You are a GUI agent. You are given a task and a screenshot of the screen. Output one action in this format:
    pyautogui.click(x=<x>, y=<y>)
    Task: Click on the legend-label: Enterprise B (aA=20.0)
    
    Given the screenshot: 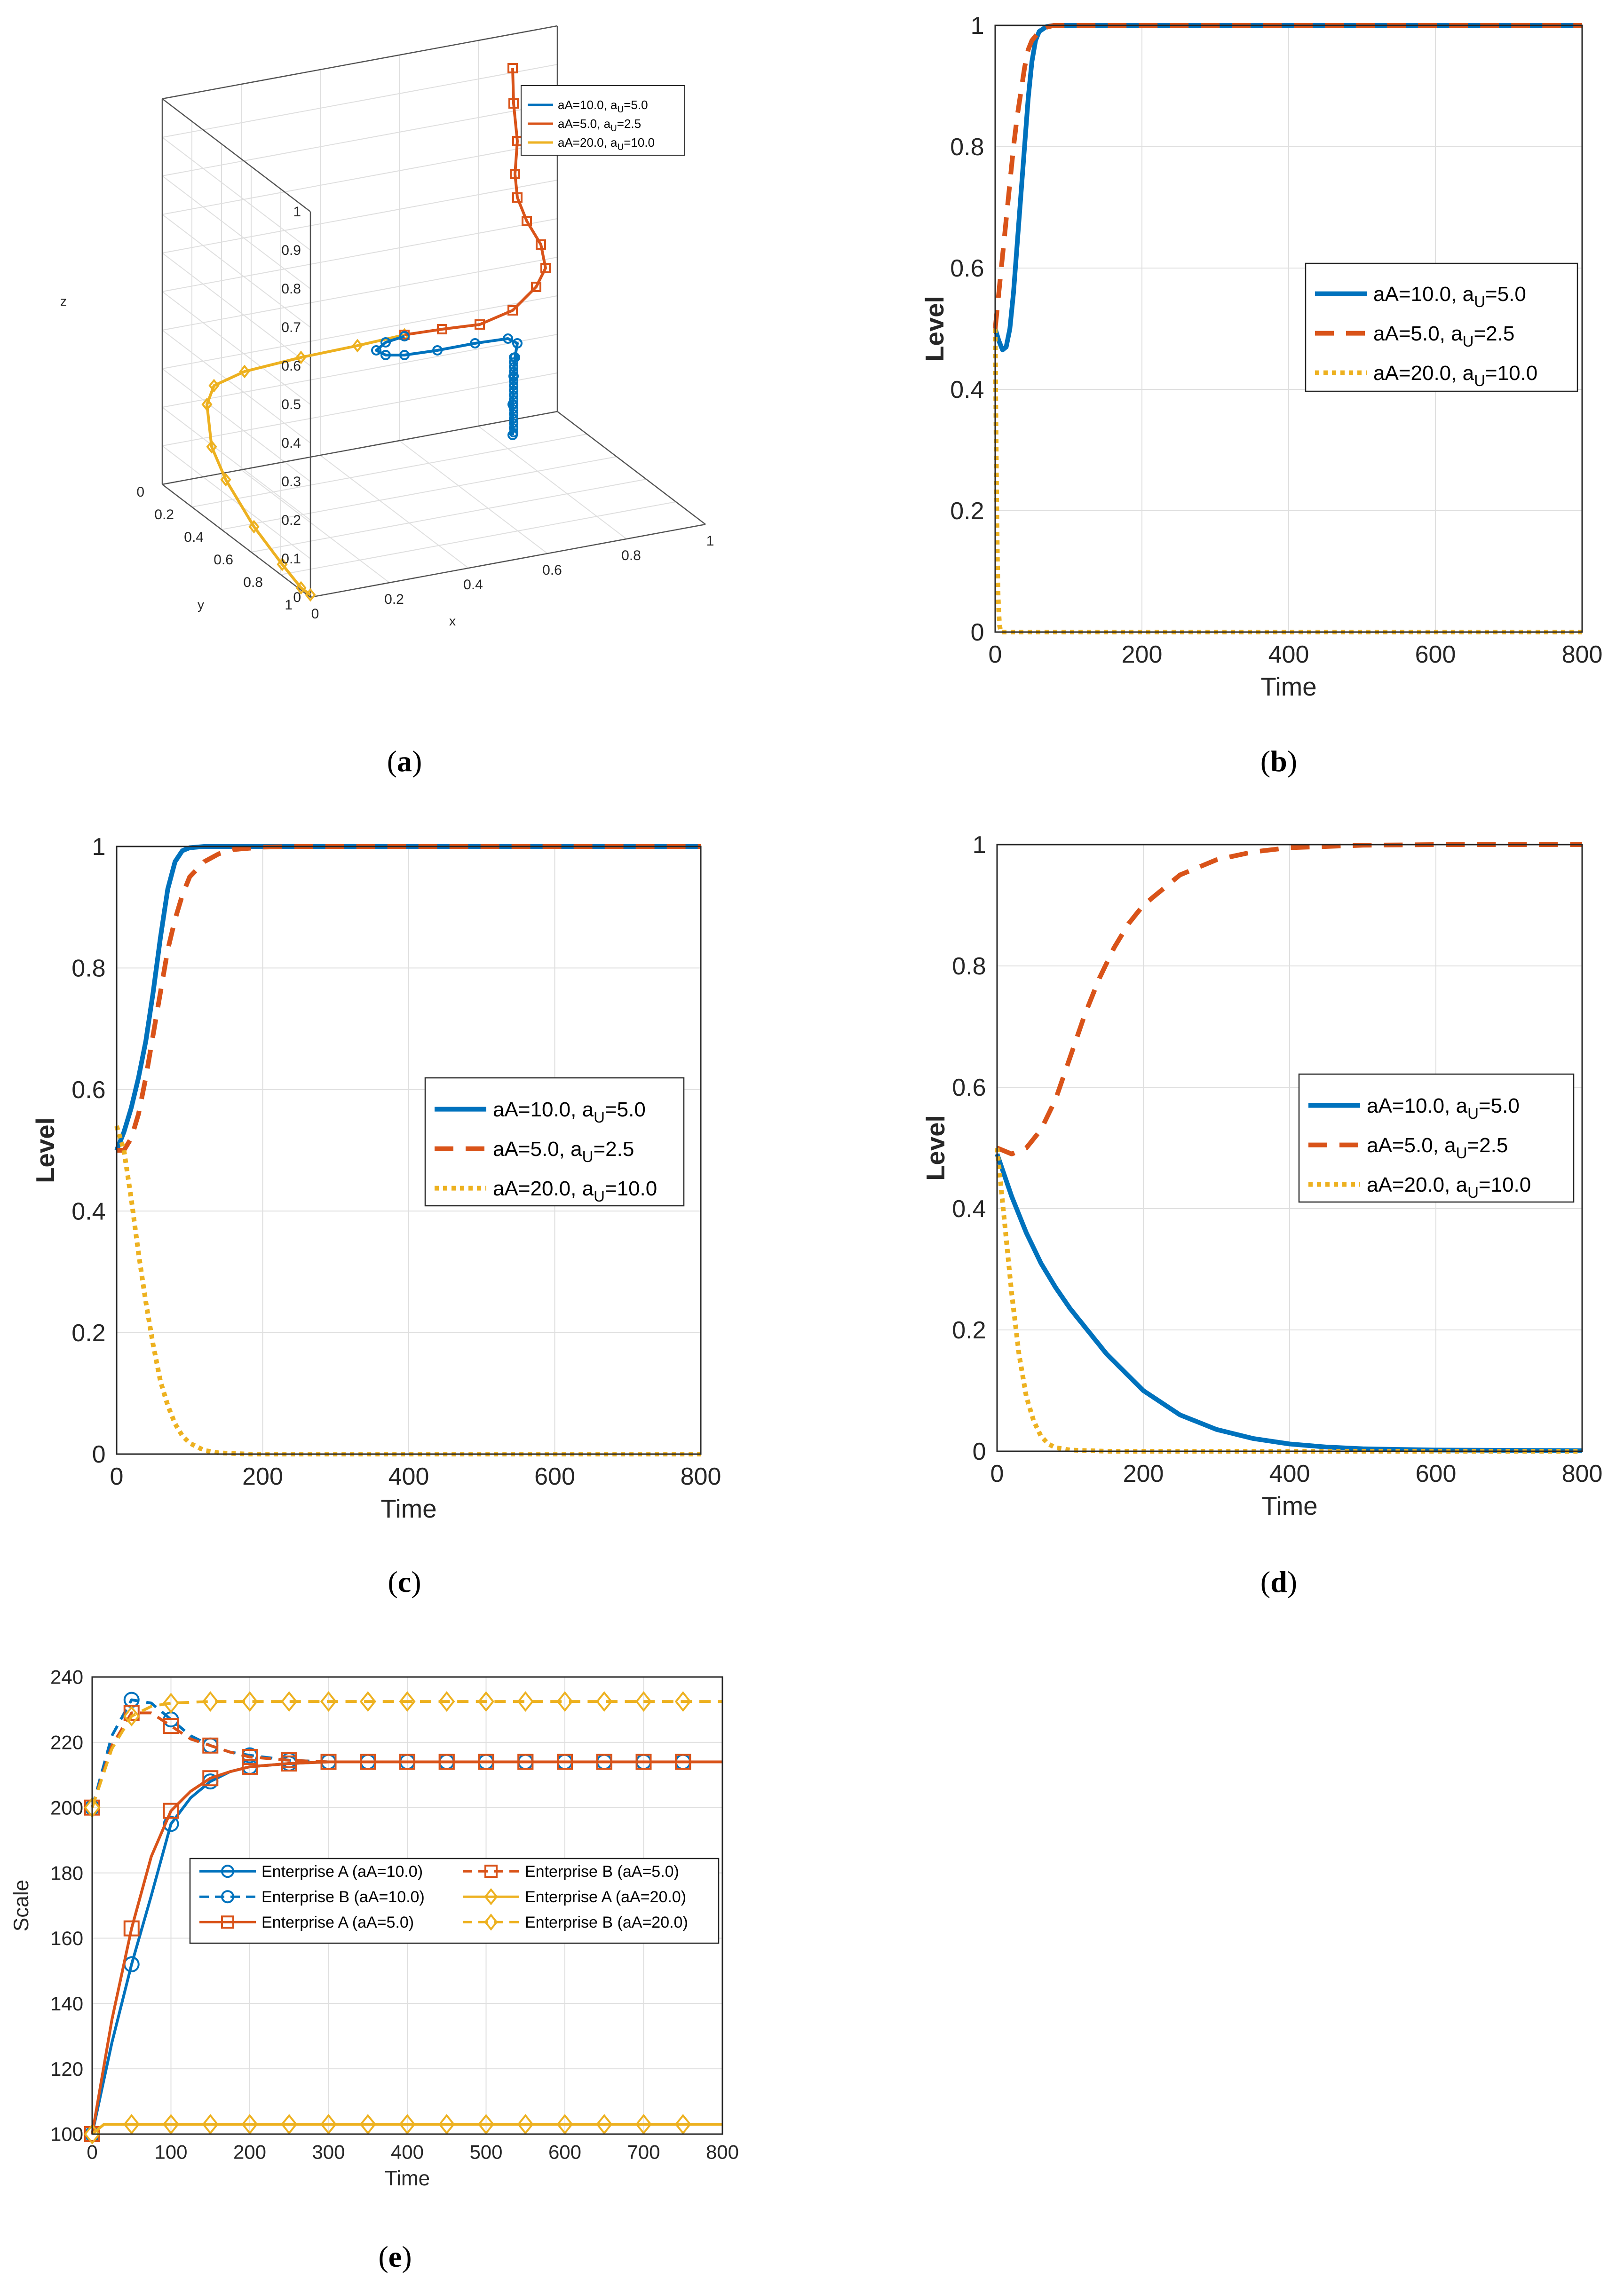 What is the action you would take?
    pyautogui.click(x=606, y=1922)
    